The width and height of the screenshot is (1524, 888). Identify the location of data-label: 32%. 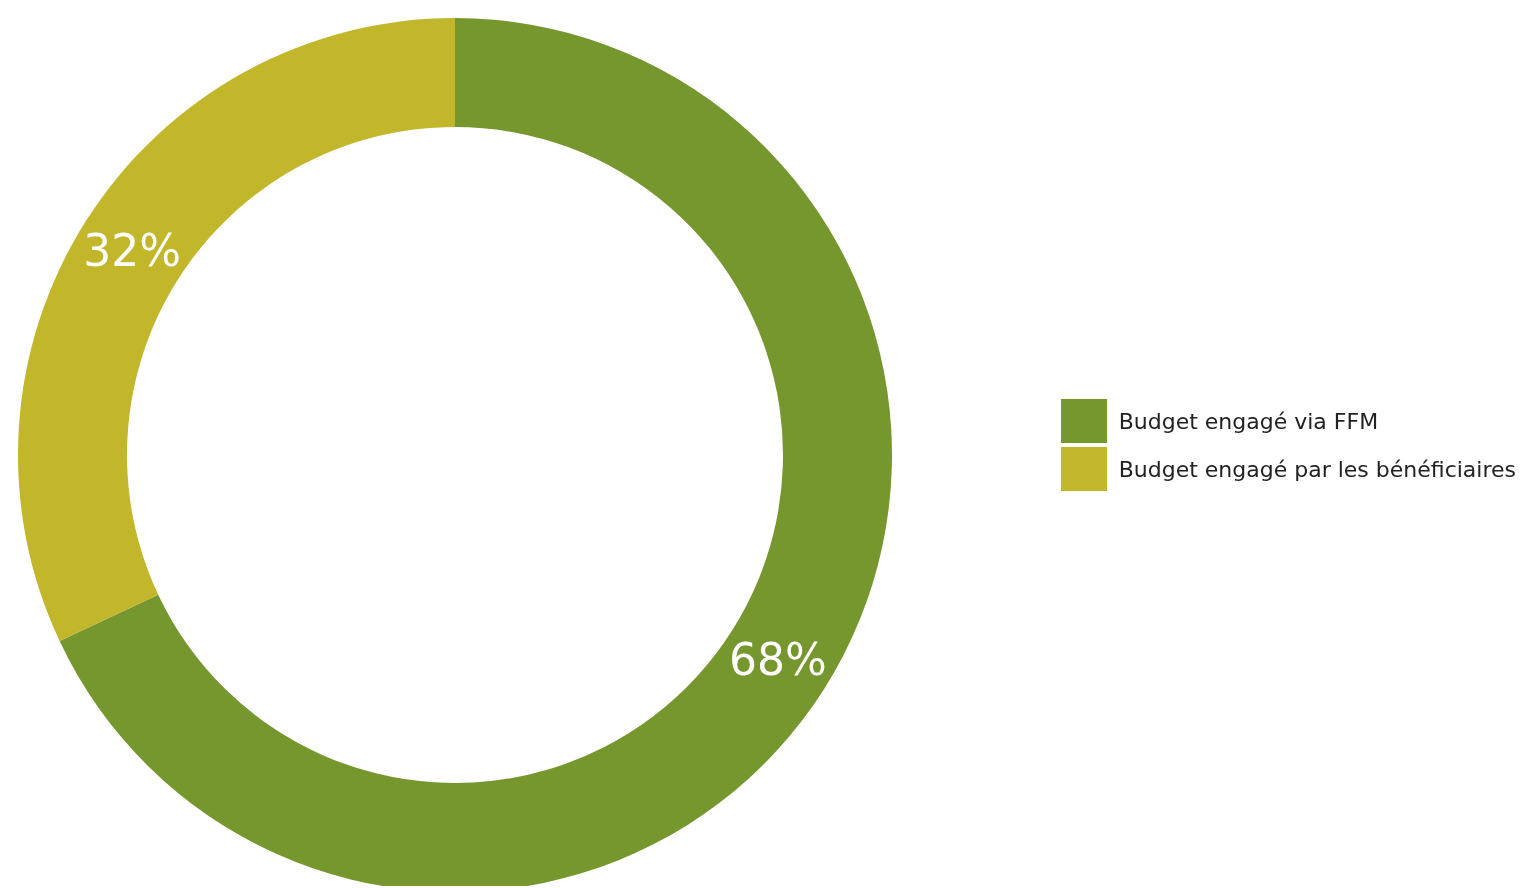
(132, 250).